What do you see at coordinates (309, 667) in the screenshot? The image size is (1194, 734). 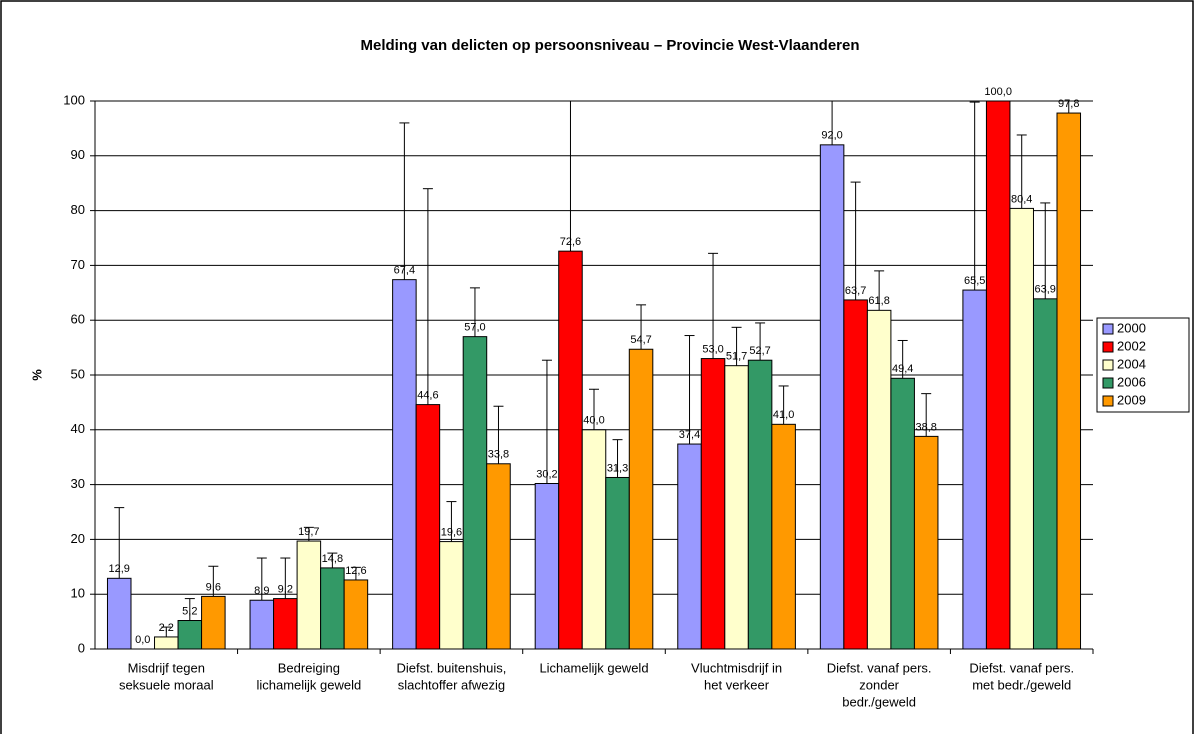 I see `x-tick-label: Bedreiging` at bounding box center [309, 667].